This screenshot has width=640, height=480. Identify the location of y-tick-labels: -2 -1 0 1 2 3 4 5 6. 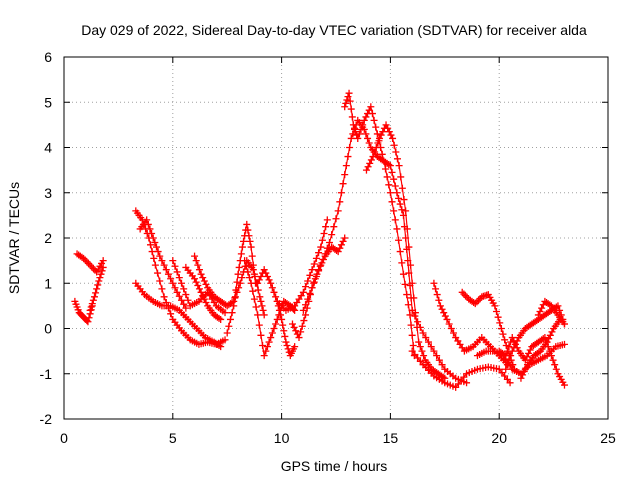
(46, 238).